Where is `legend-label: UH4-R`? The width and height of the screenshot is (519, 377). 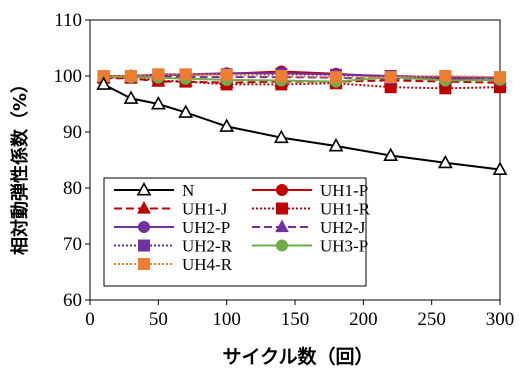
legend-label: UH4-R is located at coordinates (207, 264).